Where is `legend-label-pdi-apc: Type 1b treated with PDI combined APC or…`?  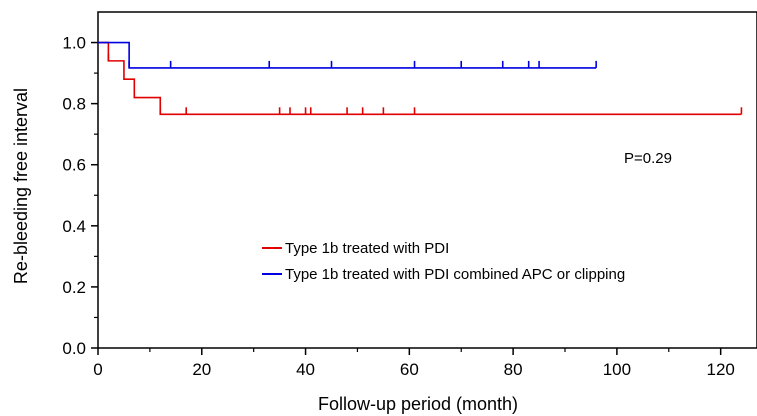 legend-label-pdi-apc: Type 1b treated with PDI combined APC or… is located at coordinates (455, 274).